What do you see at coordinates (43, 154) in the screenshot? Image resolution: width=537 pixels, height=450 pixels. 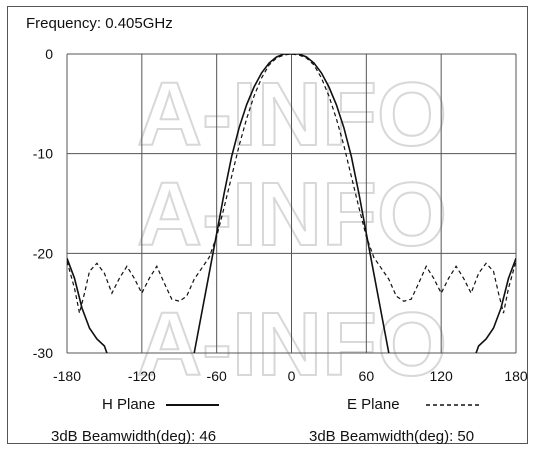 I see `y-tick-label: -10` at bounding box center [43, 154].